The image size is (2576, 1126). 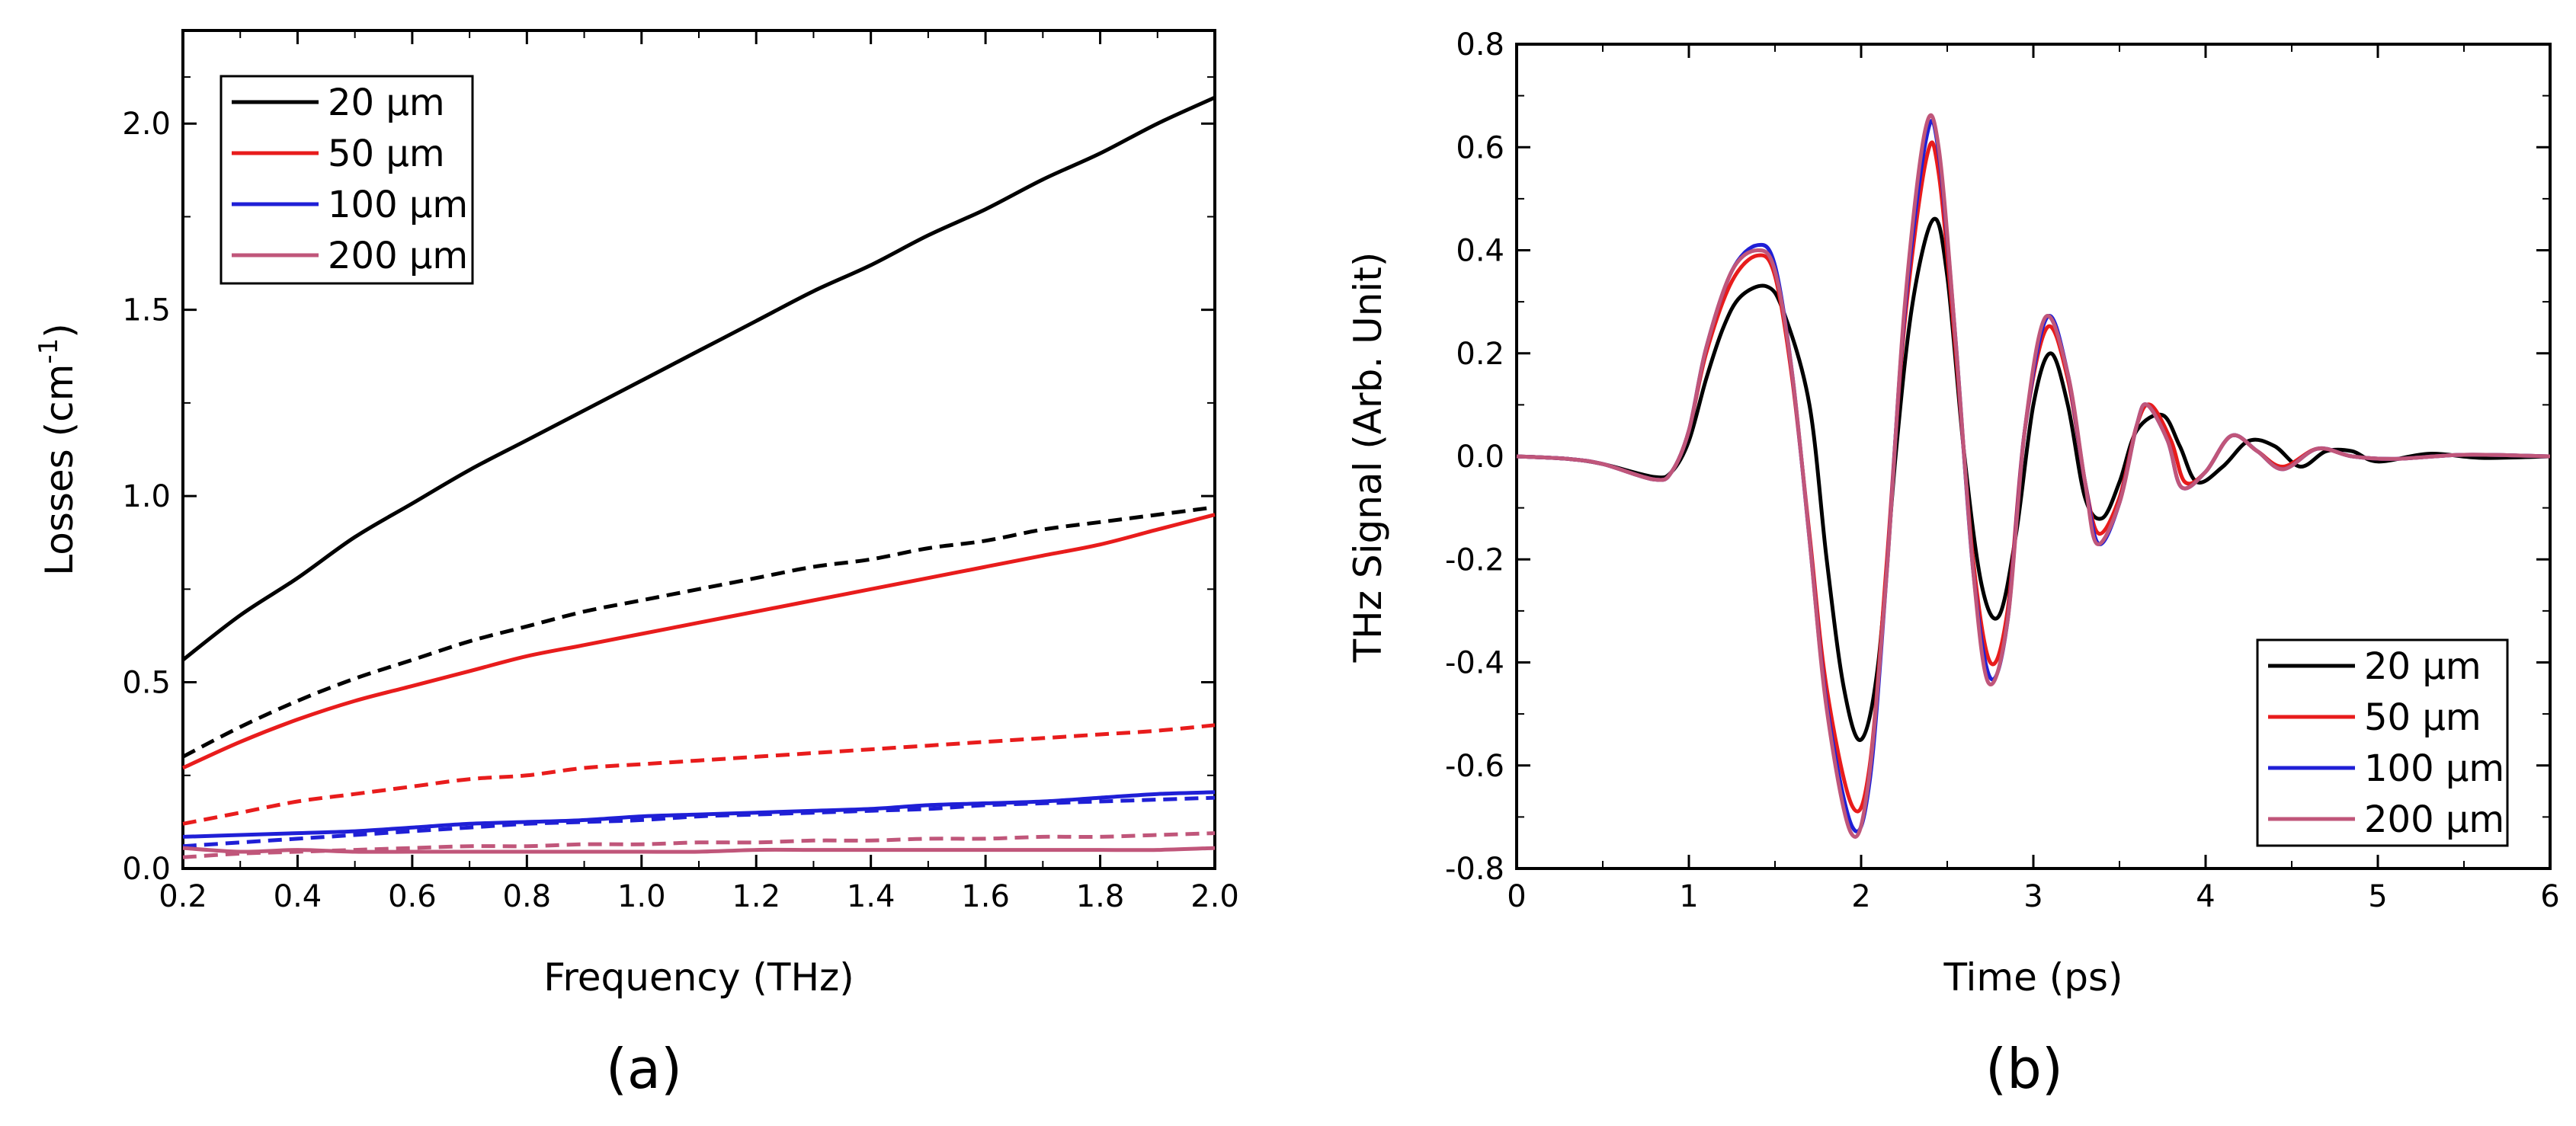 What do you see at coordinates (1480, 147) in the screenshot?
I see `chart-1-ytick-label: 0.6` at bounding box center [1480, 147].